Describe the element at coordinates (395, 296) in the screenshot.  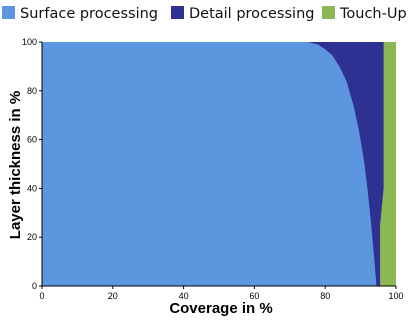
I see `x-tick-label: 100` at that location.